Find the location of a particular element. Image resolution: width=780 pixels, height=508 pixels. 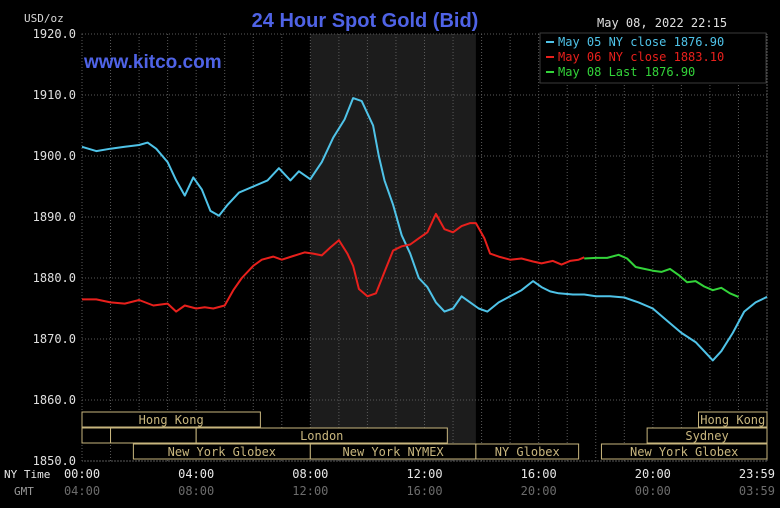

chart-title: 24 Hour Spot Gold (Bid) is located at coordinates (365, 21).